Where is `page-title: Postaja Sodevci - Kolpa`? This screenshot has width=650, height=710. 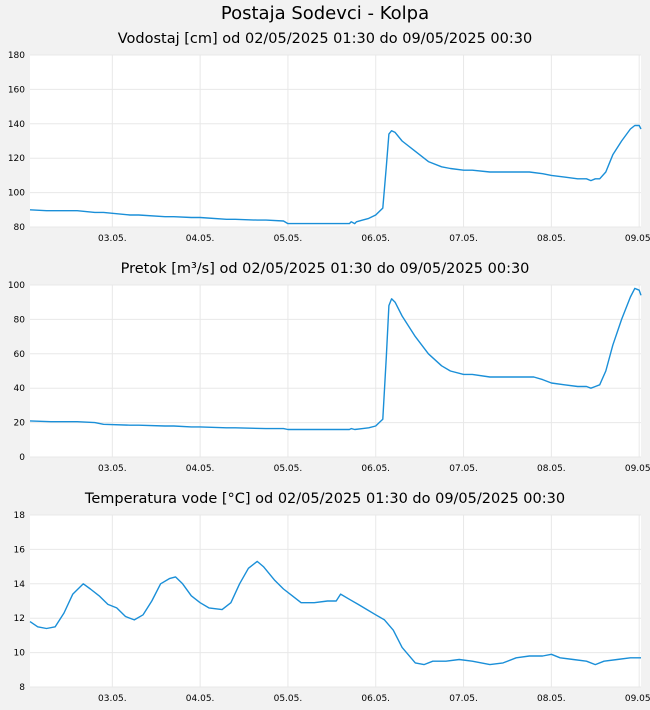 page-title: Postaja Sodevci - Kolpa is located at coordinates (325, 13).